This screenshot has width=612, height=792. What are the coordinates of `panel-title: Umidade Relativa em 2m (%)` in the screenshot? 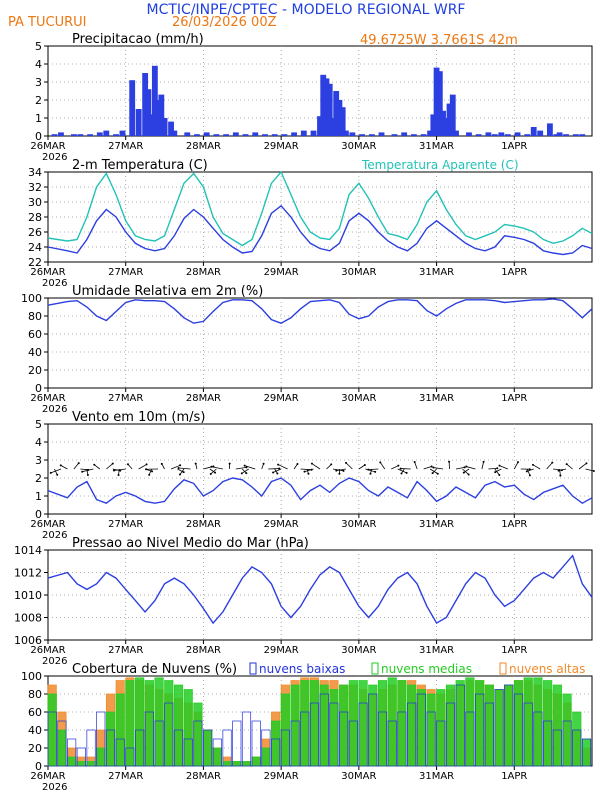 It's located at (167, 291).